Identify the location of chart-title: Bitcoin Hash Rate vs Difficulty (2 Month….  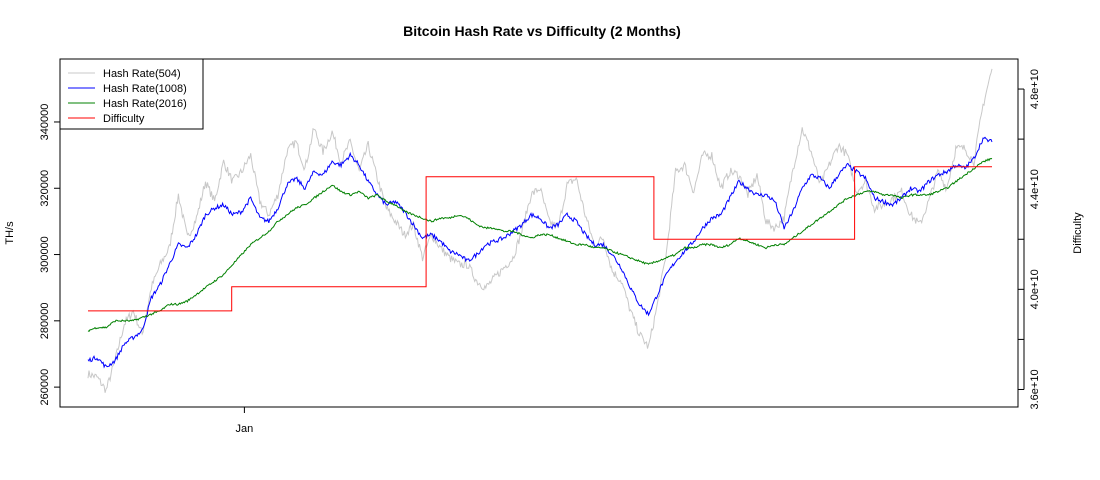
(542, 31).